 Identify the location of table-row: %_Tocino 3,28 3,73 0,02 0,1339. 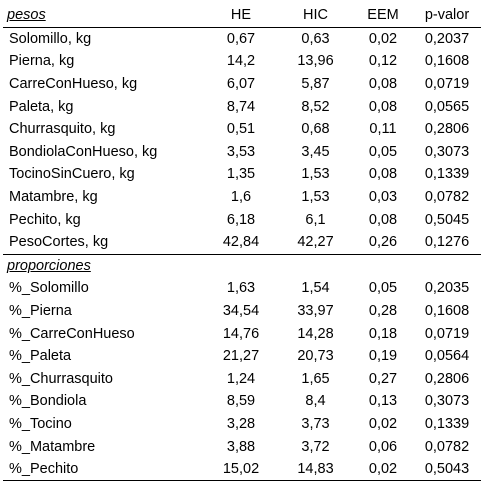
(242, 424).